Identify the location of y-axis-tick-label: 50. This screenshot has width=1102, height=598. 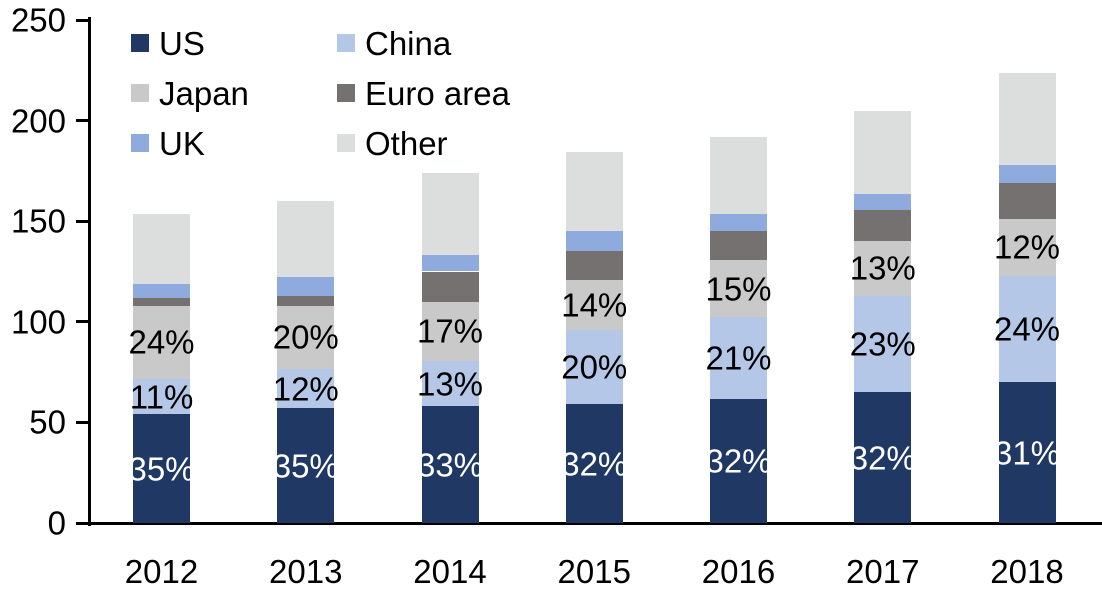
(47, 422).